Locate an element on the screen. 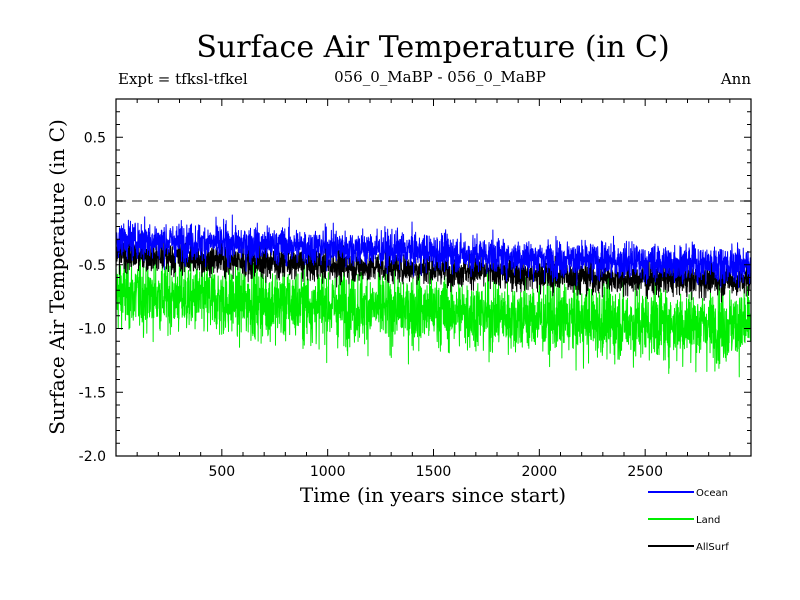  y-axis-label: Surface Air Temperature (in C) is located at coordinates (57, 277).